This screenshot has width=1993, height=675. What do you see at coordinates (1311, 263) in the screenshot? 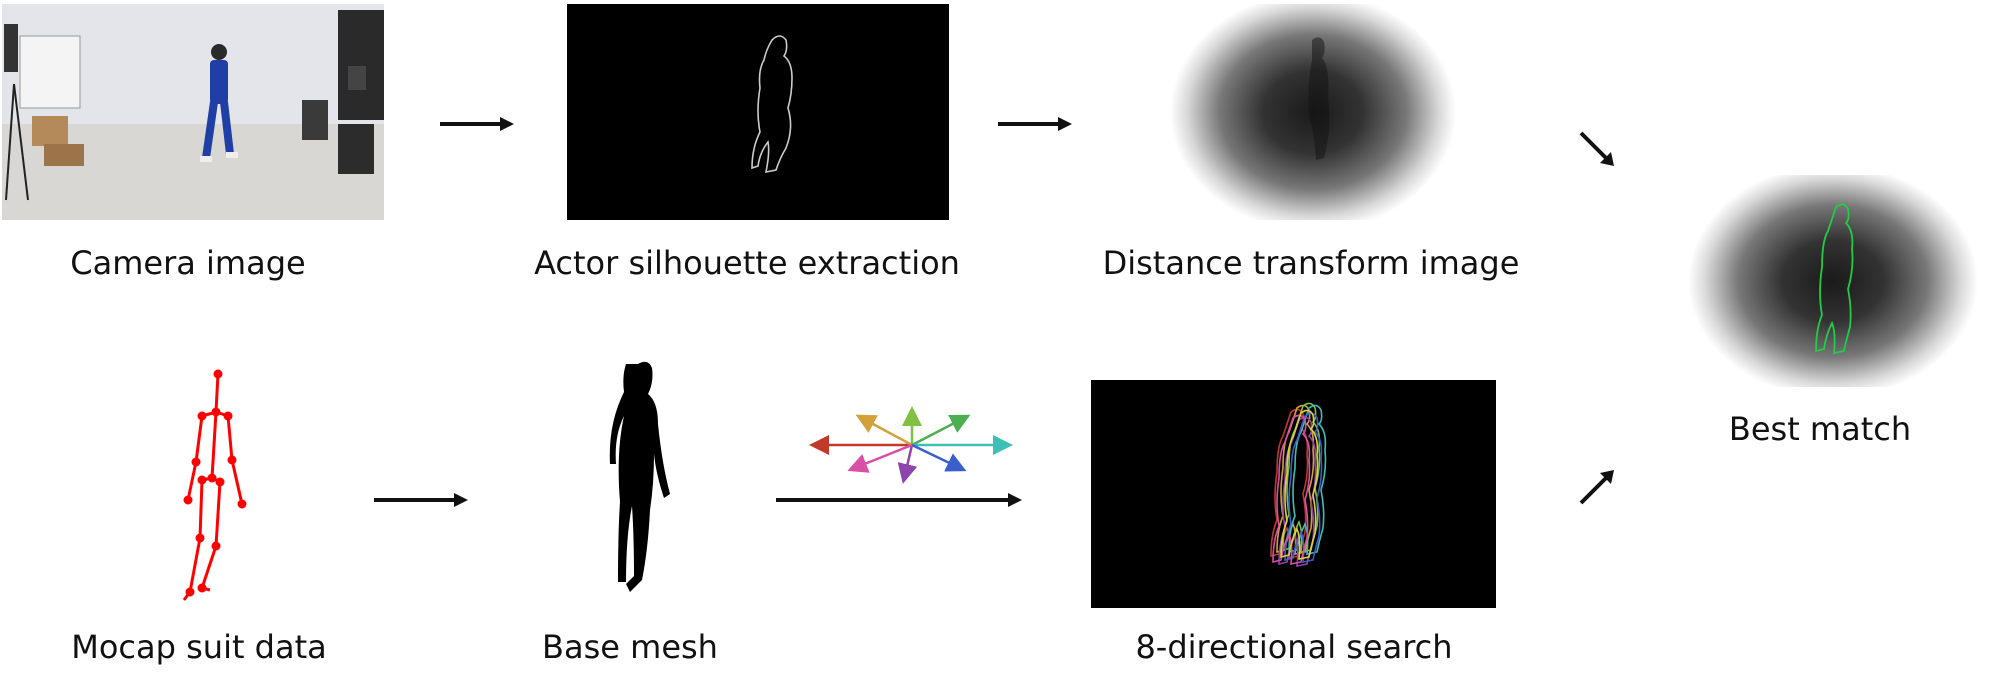
I see `caption-distance-transform: Distance transform image` at bounding box center [1311, 263].